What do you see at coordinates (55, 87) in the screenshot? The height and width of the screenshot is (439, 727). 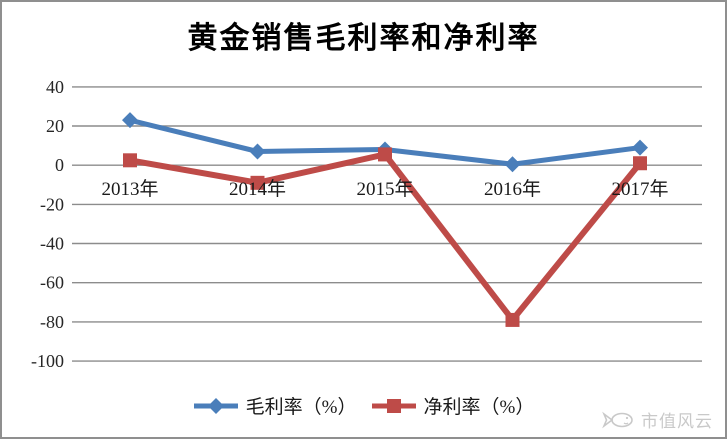 I see `y-tick-label: 40` at bounding box center [55, 87].